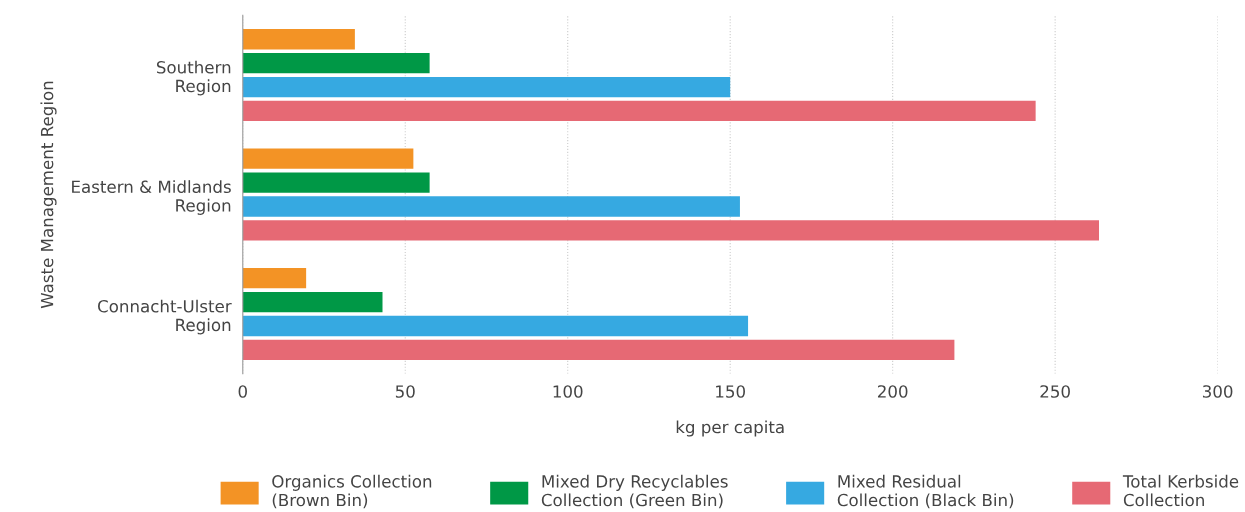 The width and height of the screenshot is (1245, 512). What do you see at coordinates (892, 391) in the screenshot?
I see `x-tick-label: 200` at bounding box center [892, 391].